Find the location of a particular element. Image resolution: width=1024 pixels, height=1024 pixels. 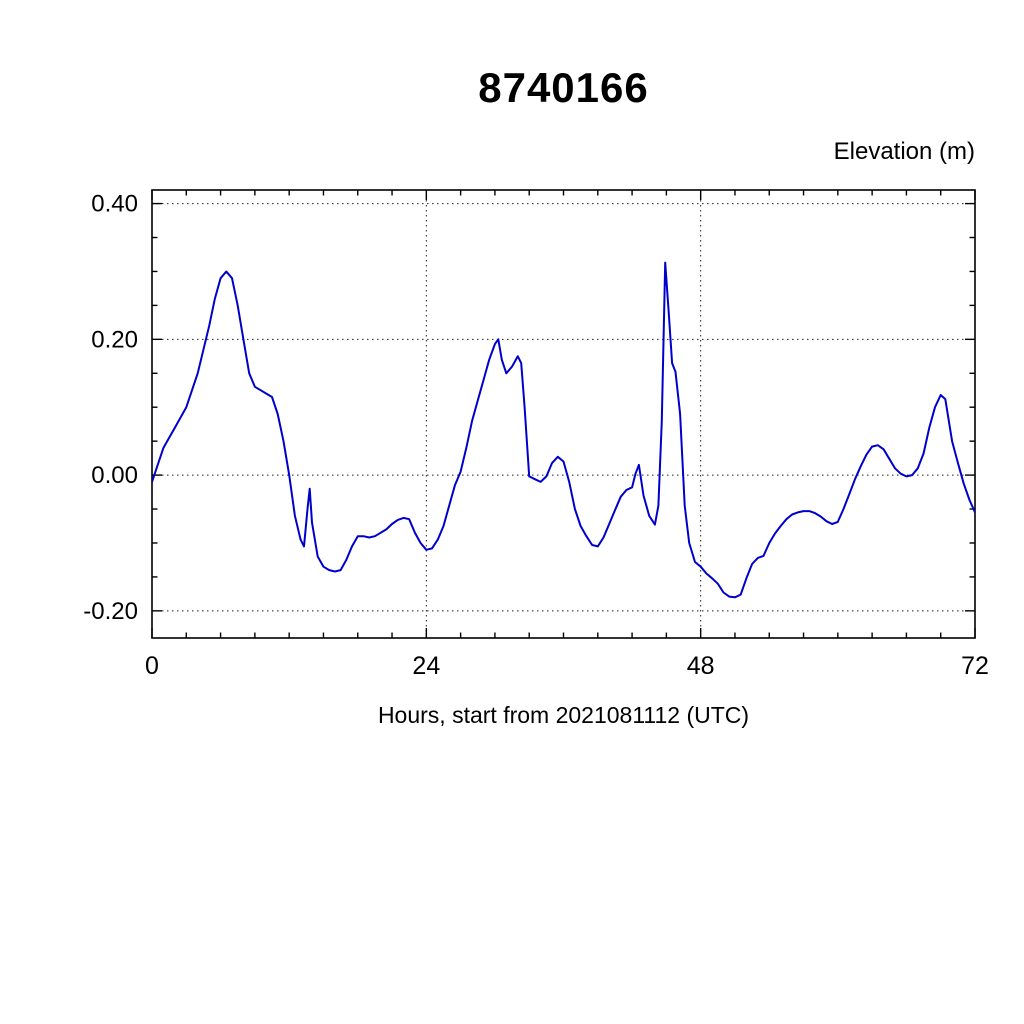

x-axis-title: Hours, start from 2021081112 (UTC) is located at coordinates (563, 715).